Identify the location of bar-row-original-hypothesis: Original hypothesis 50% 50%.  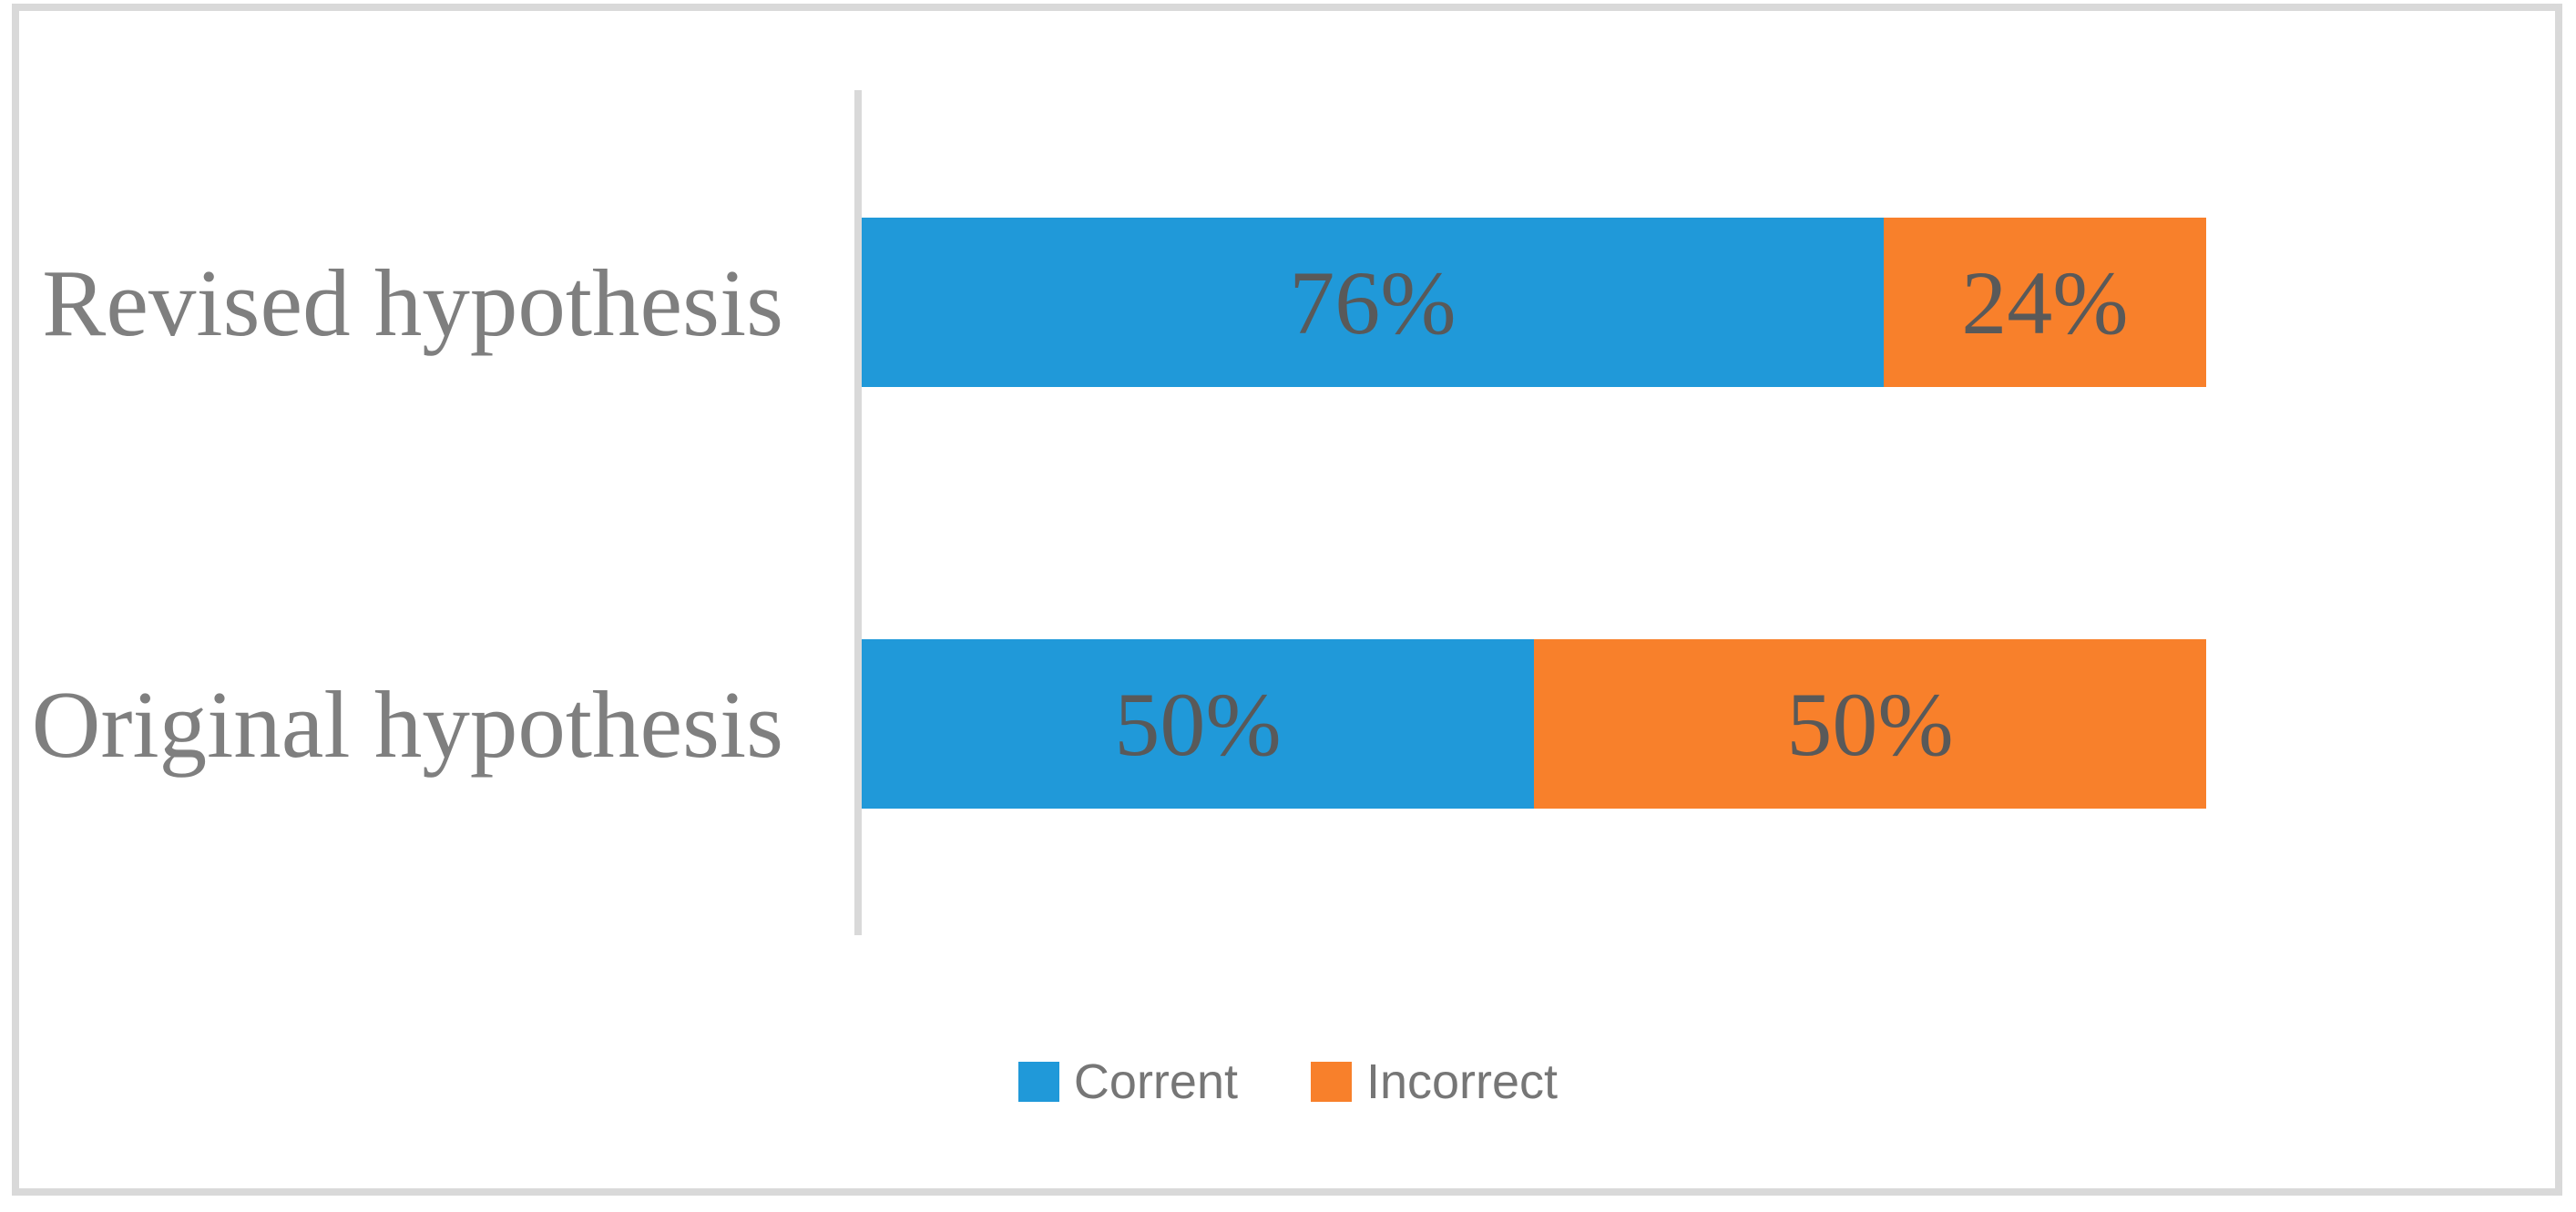
(1288, 724).